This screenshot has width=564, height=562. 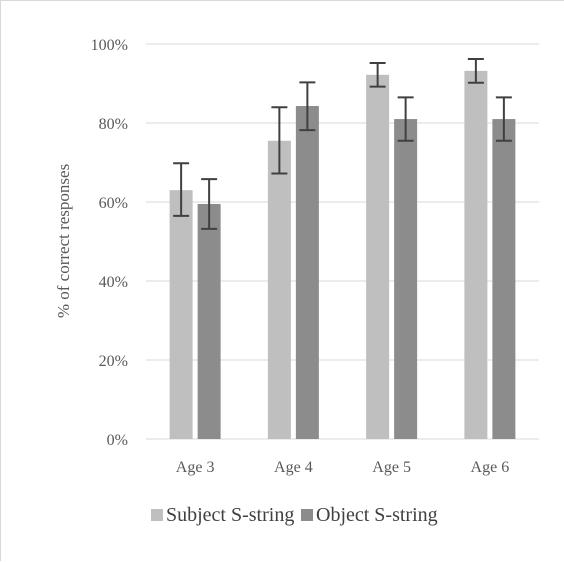 What do you see at coordinates (113, 282) in the screenshot?
I see `y-tick-label: 40%` at bounding box center [113, 282].